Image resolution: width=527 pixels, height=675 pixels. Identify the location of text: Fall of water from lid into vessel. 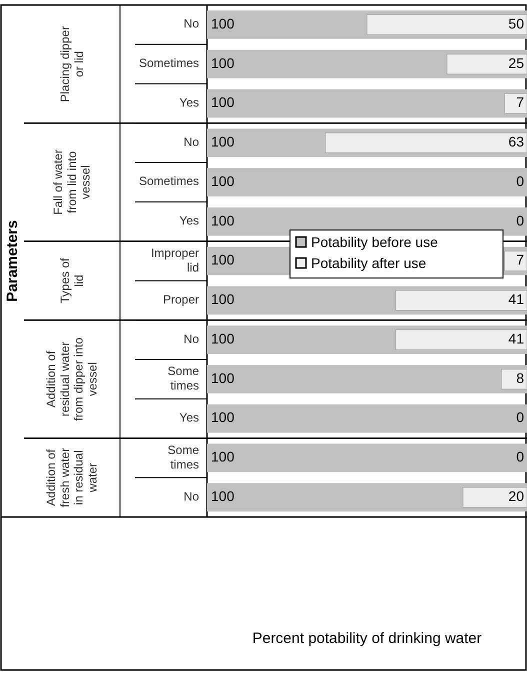
(72, 182).